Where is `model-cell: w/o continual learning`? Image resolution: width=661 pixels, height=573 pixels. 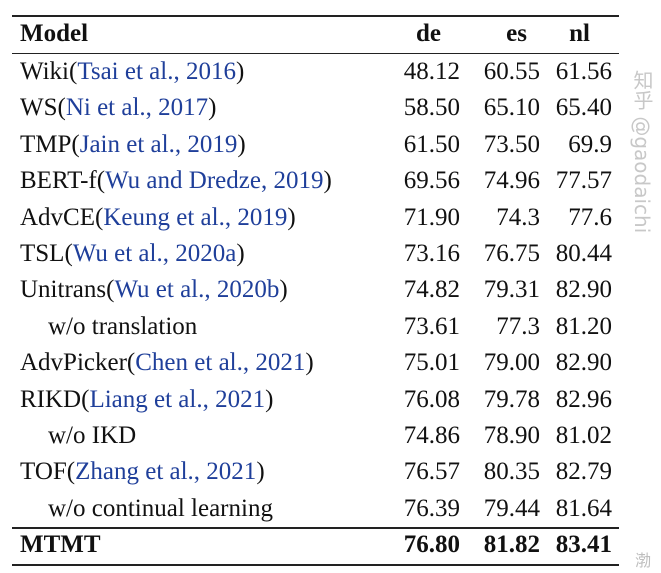
model-cell: w/o continual learning is located at coordinates (160, 509).